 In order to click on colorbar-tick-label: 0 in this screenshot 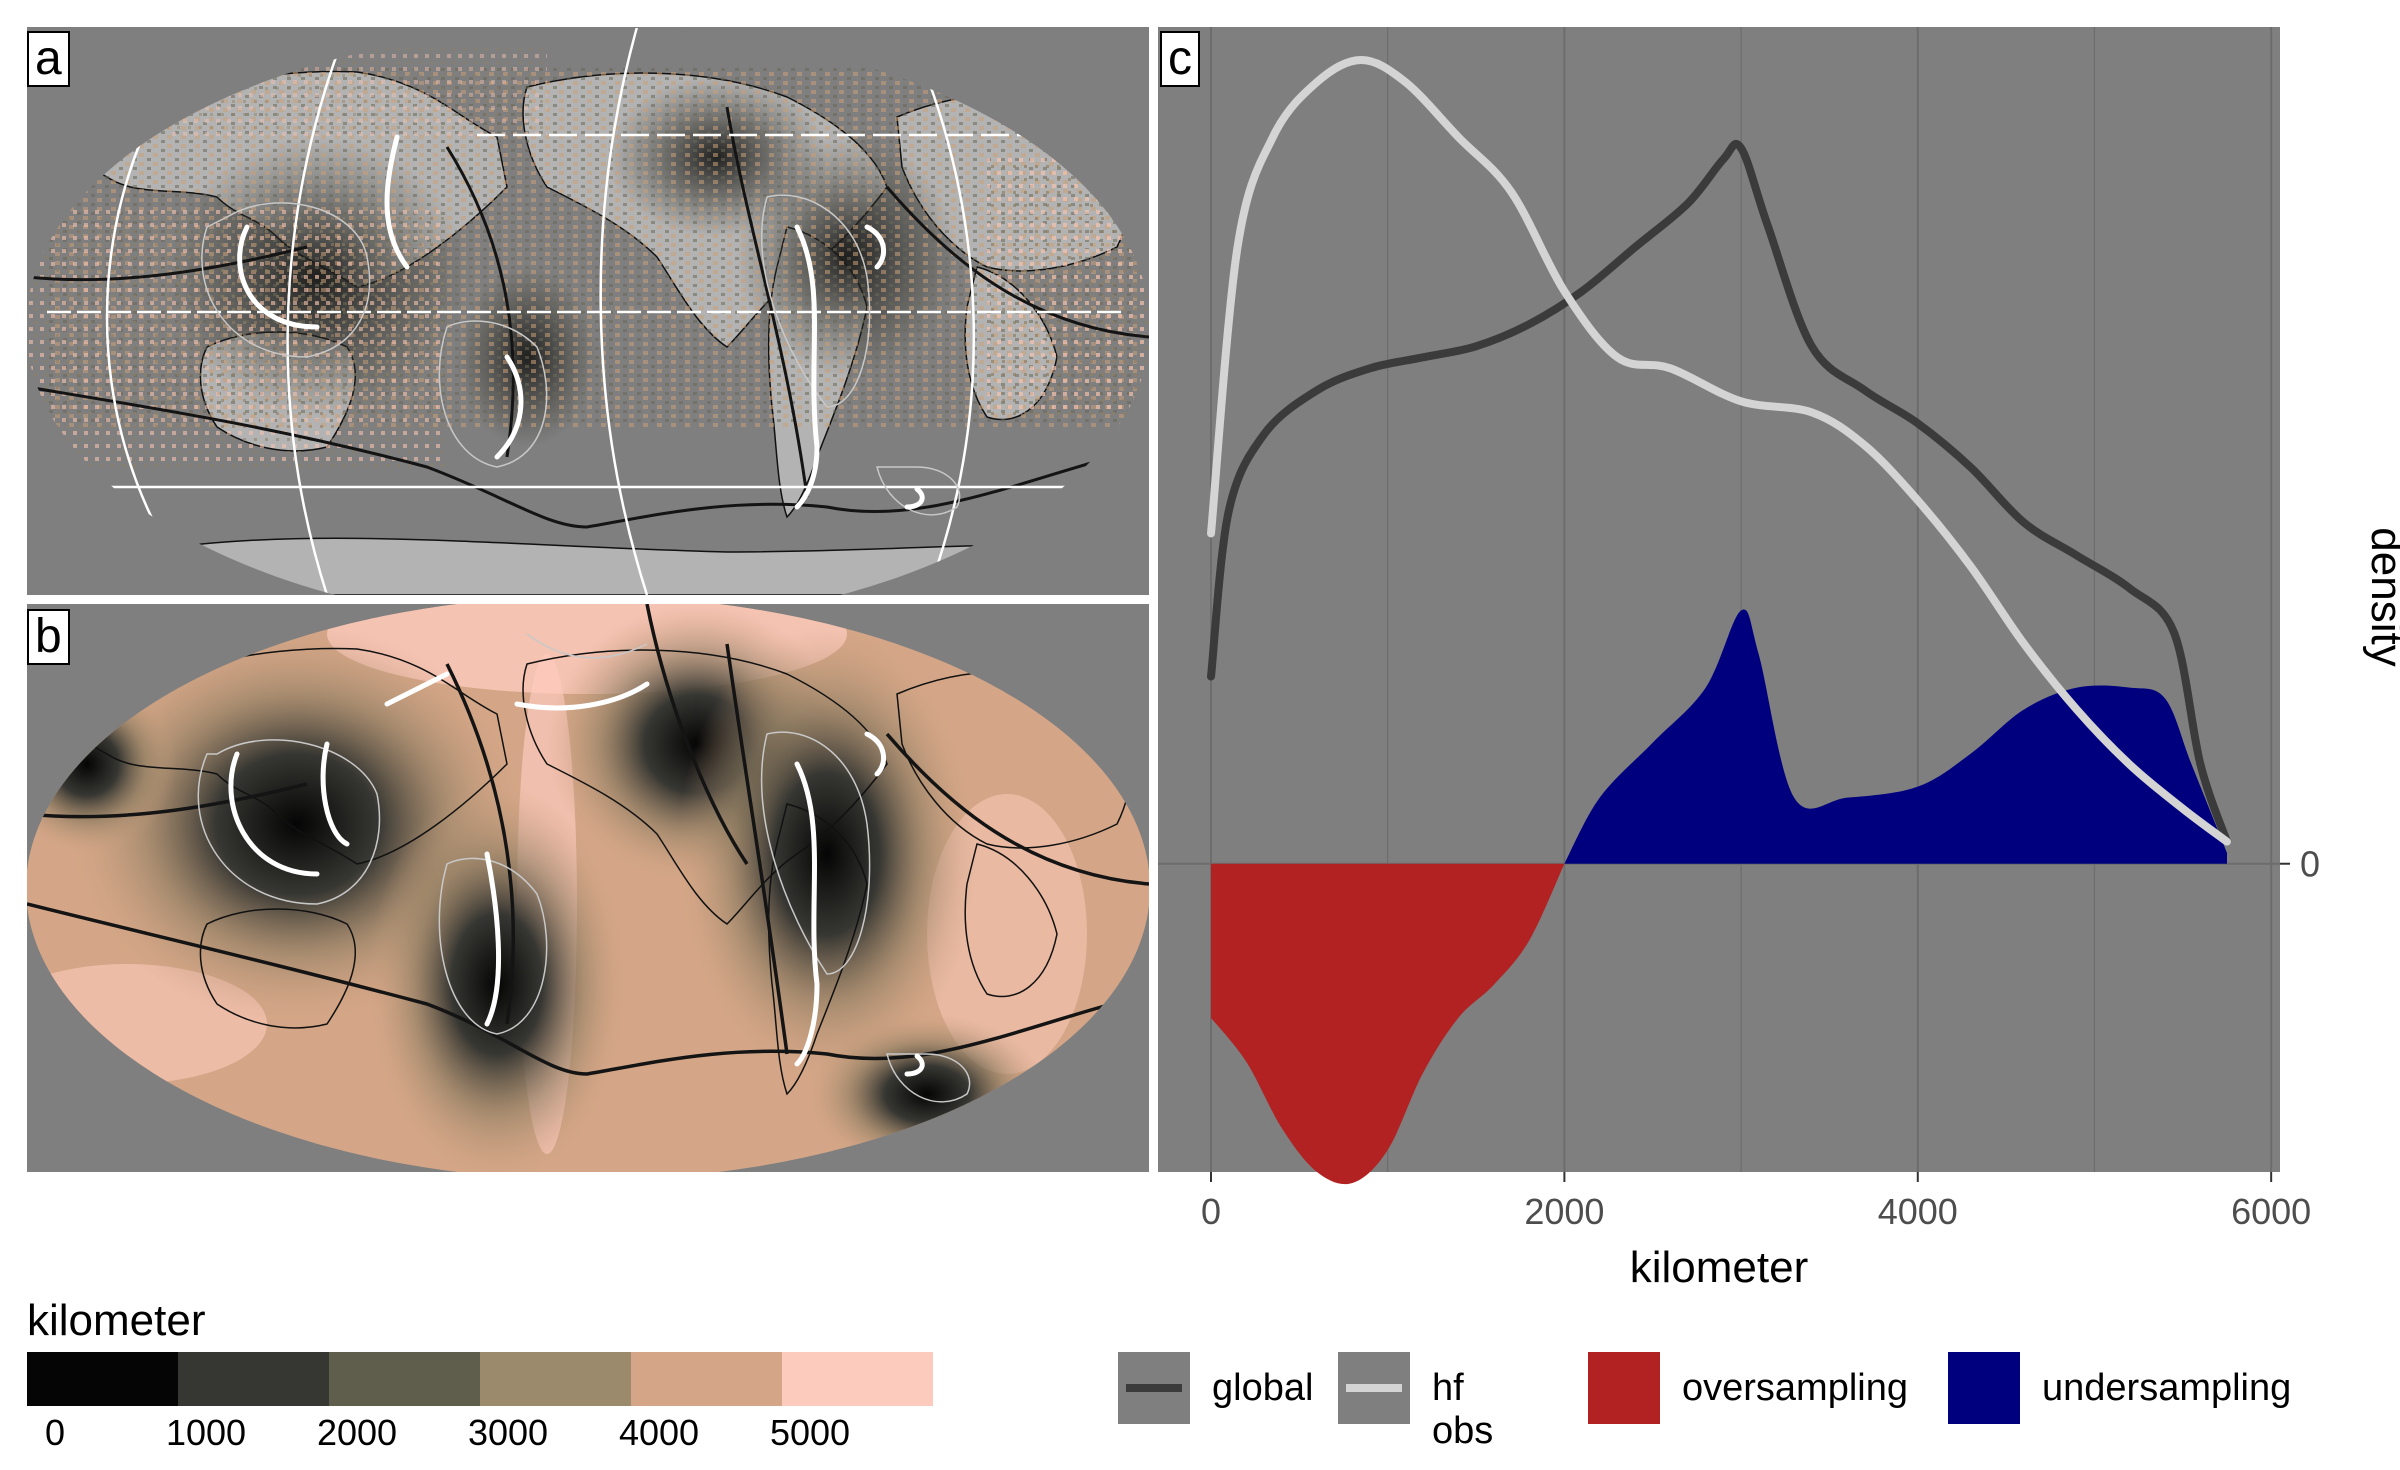, I will do `click(55, 1432)`.